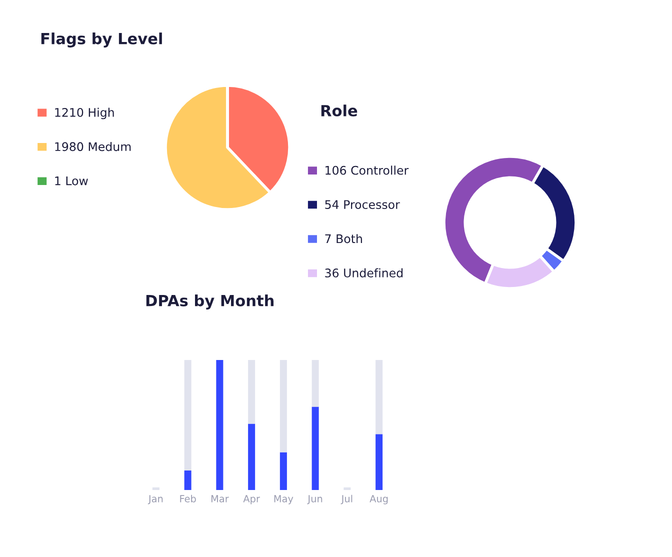 The height and width of the screenshot is (557, 672). Describe the element at coordinates (220, 498) in the screenshot. I see `x-tick-label: Mar` at that location.